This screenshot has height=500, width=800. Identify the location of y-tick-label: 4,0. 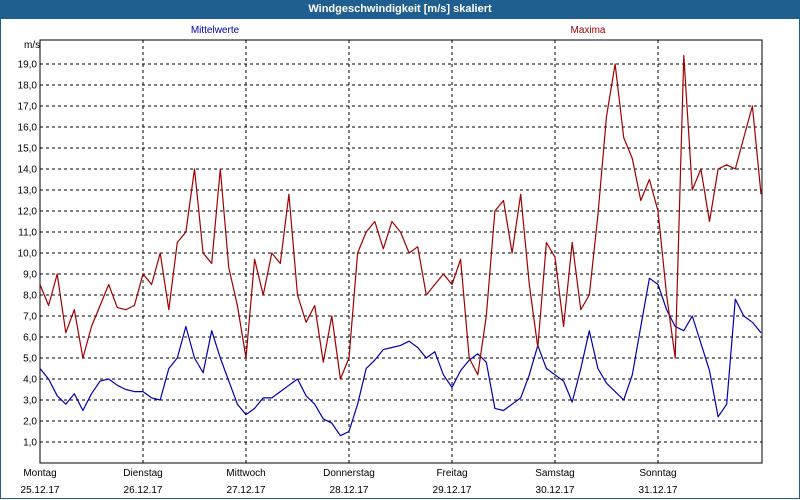
(30, 380).